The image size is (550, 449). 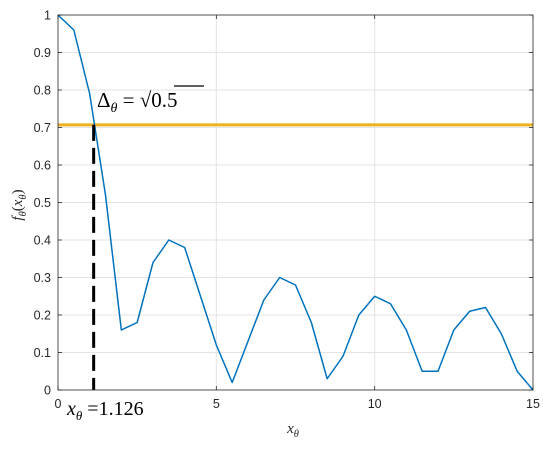 I want to click on y-tick-label: 0.9, so click(x=42, y=53).